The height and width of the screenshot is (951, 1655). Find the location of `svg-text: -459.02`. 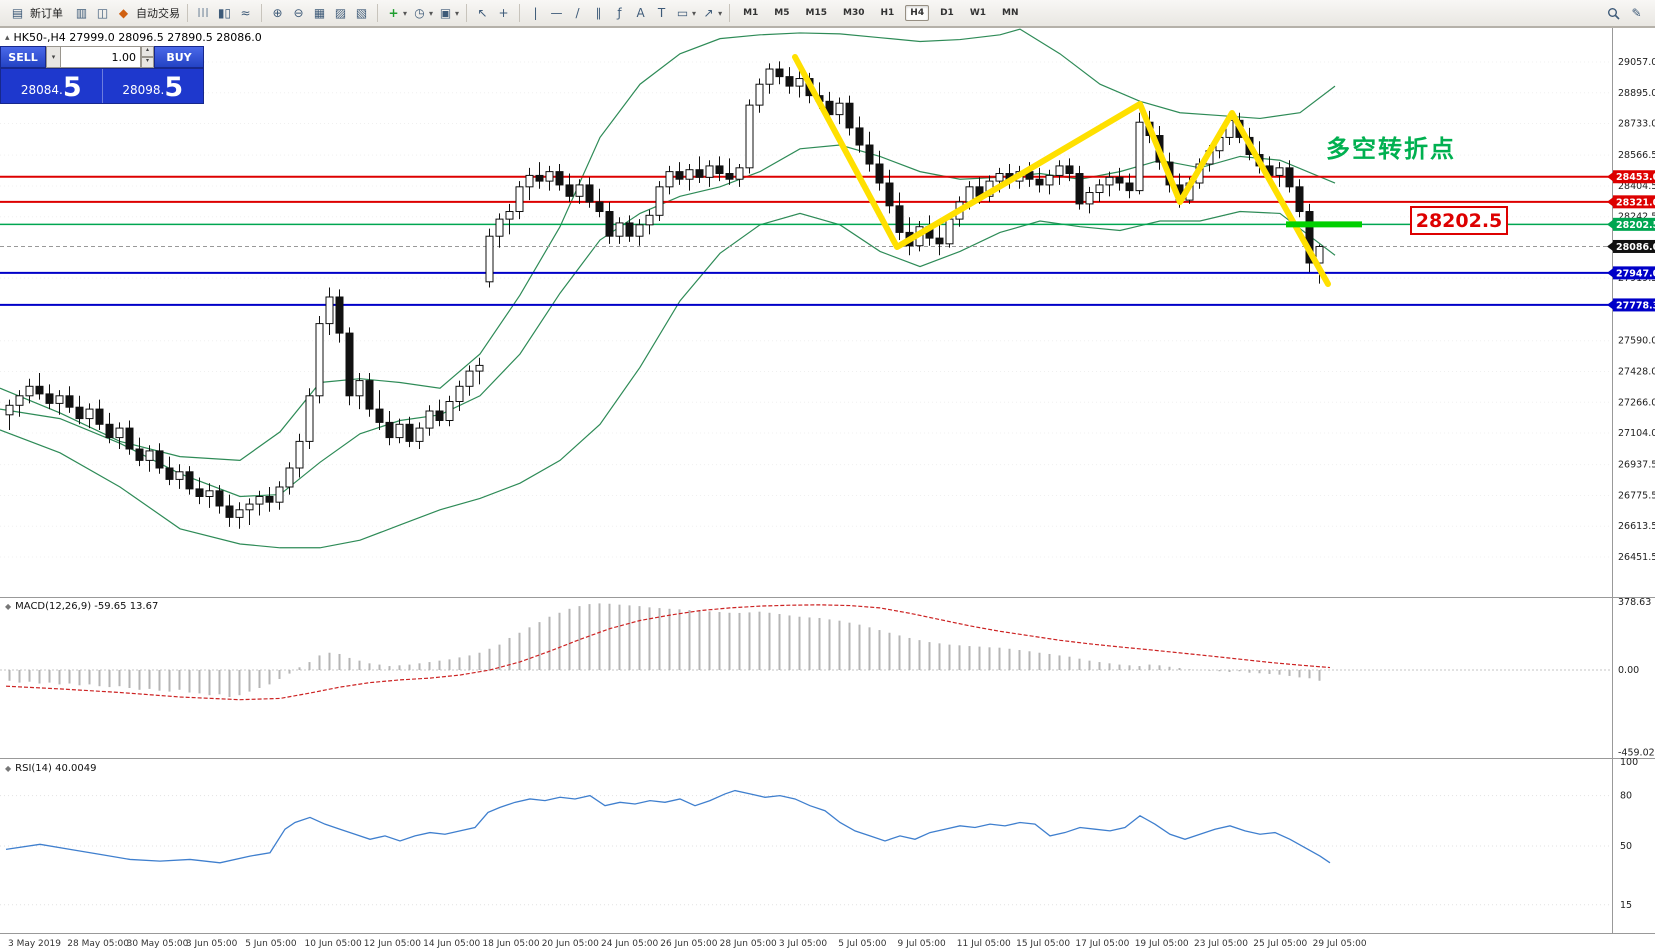

svg-text: -459.02 is located at coordinates (1636, 753).